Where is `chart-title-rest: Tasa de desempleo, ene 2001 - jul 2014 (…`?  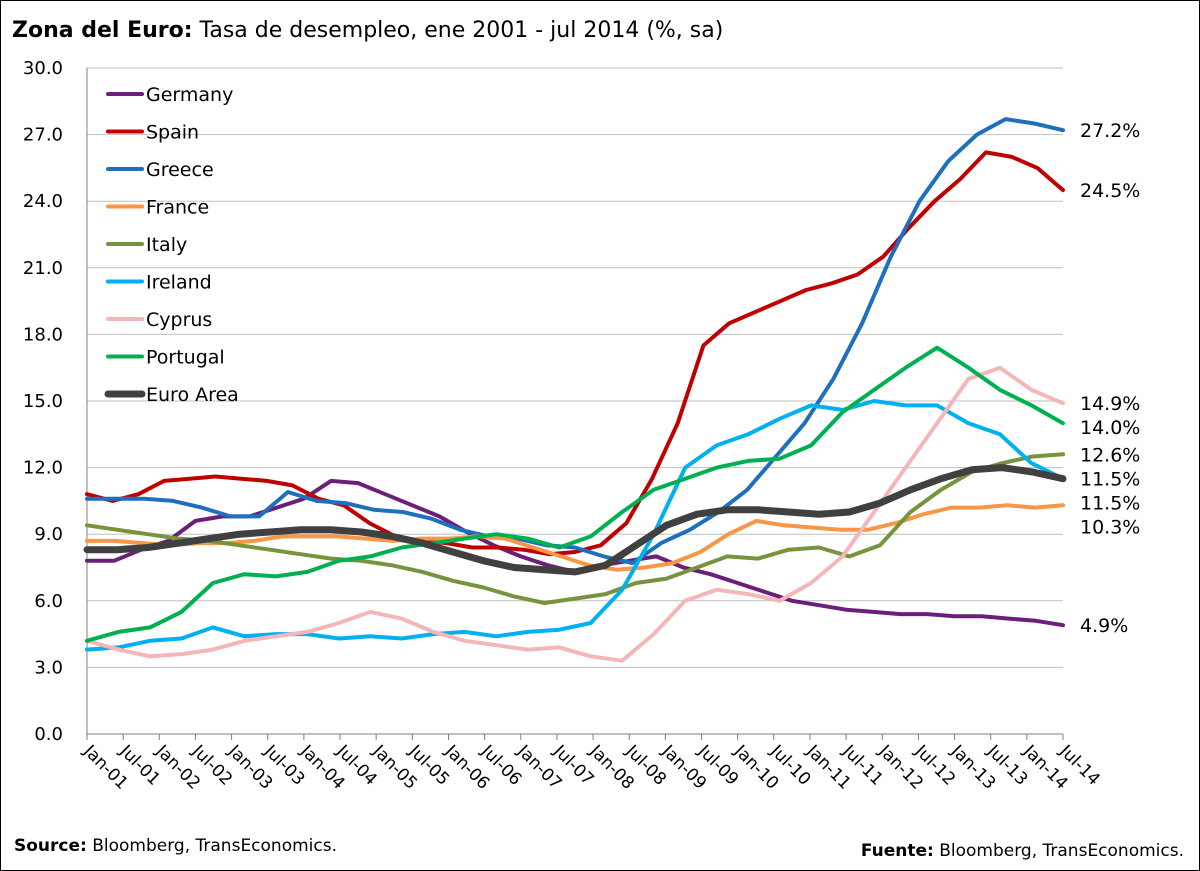 chart-title-rest: Tasa de desempleo, ene 2001 - jul 2014 (… is located at coordinates (458, 30).